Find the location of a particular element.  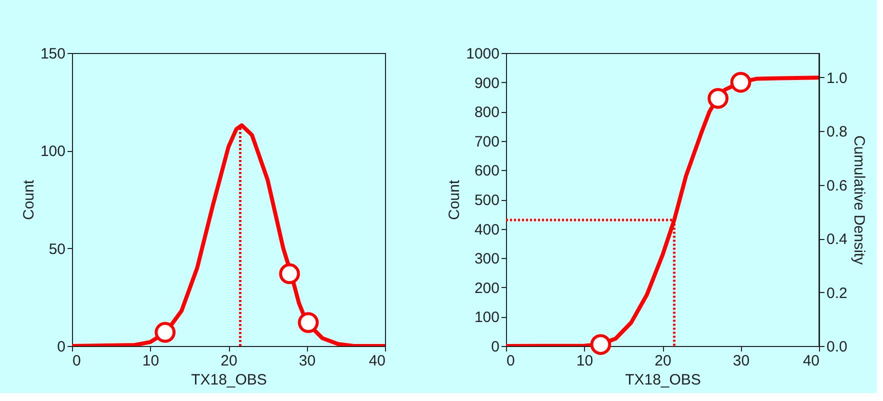

y2-tick-label: 1.0 is located at coordinates (837, 78).